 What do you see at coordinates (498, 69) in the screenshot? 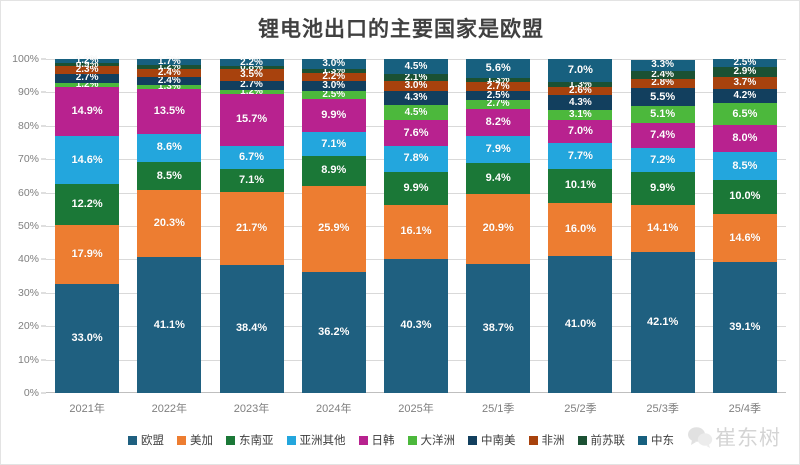
I see `bar-segment: 5.6%` at bounding box center [498, 69].